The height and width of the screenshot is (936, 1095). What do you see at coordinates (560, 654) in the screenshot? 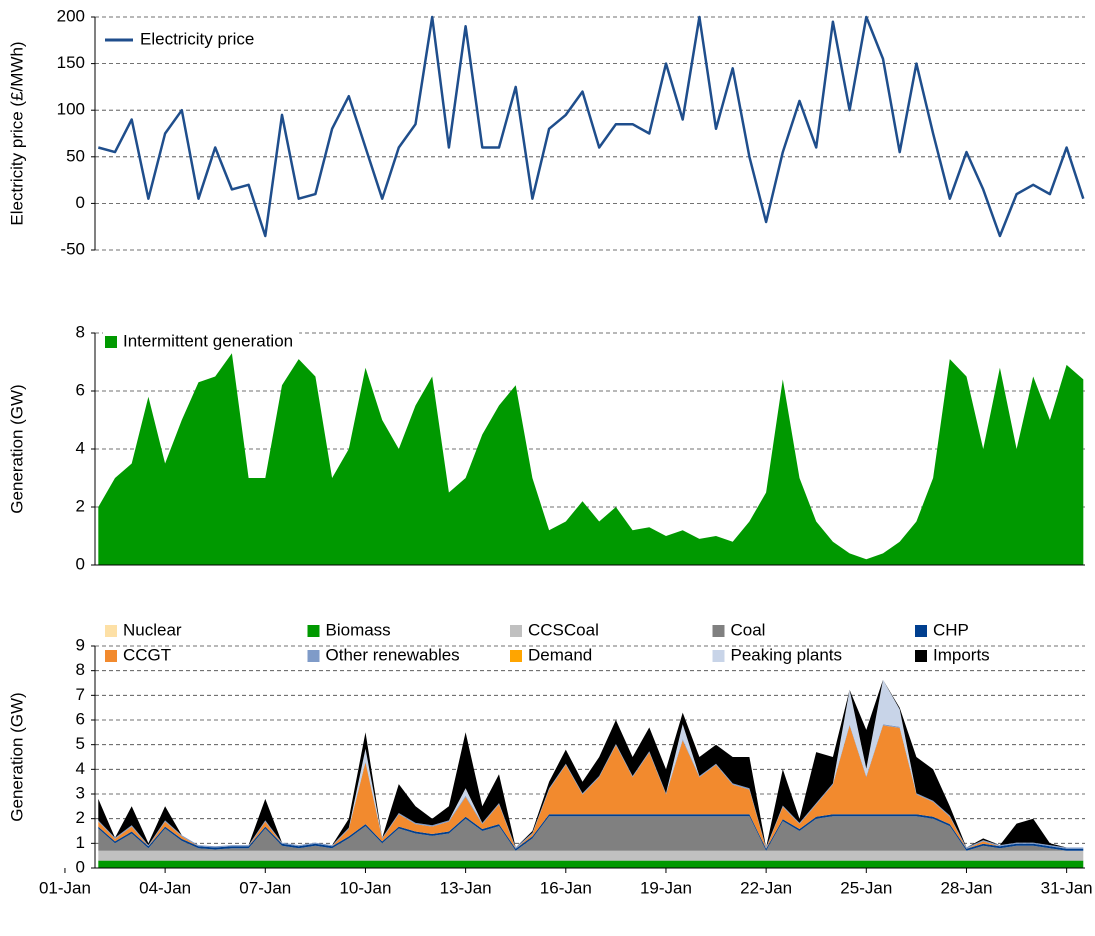
I see `legend-label: Demand` at bounding box center [560, 654].